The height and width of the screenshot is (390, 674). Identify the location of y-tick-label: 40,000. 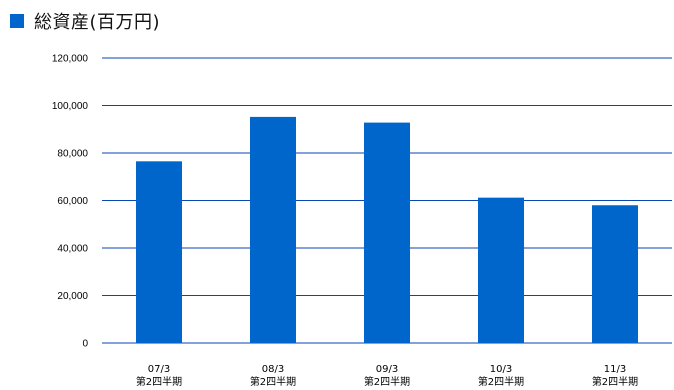
(72, 249).